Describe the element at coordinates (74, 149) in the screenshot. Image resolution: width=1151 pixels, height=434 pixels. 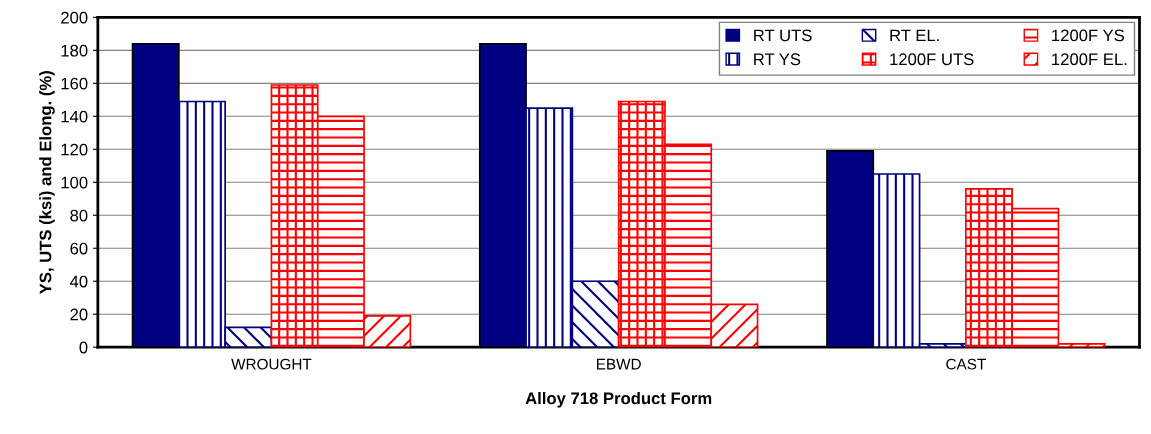
I see `y-tick-label: 120` at that location.